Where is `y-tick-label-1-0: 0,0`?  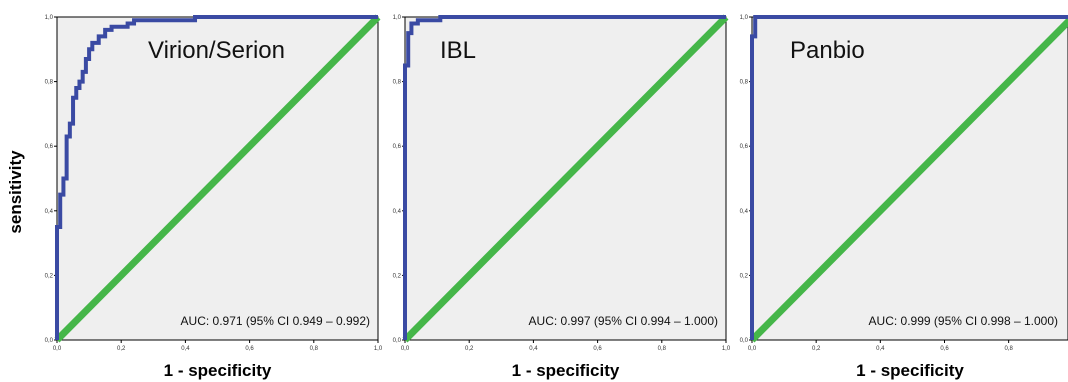 y-tick-label-1-0: 0,0 is located at coordinates (49, 341).